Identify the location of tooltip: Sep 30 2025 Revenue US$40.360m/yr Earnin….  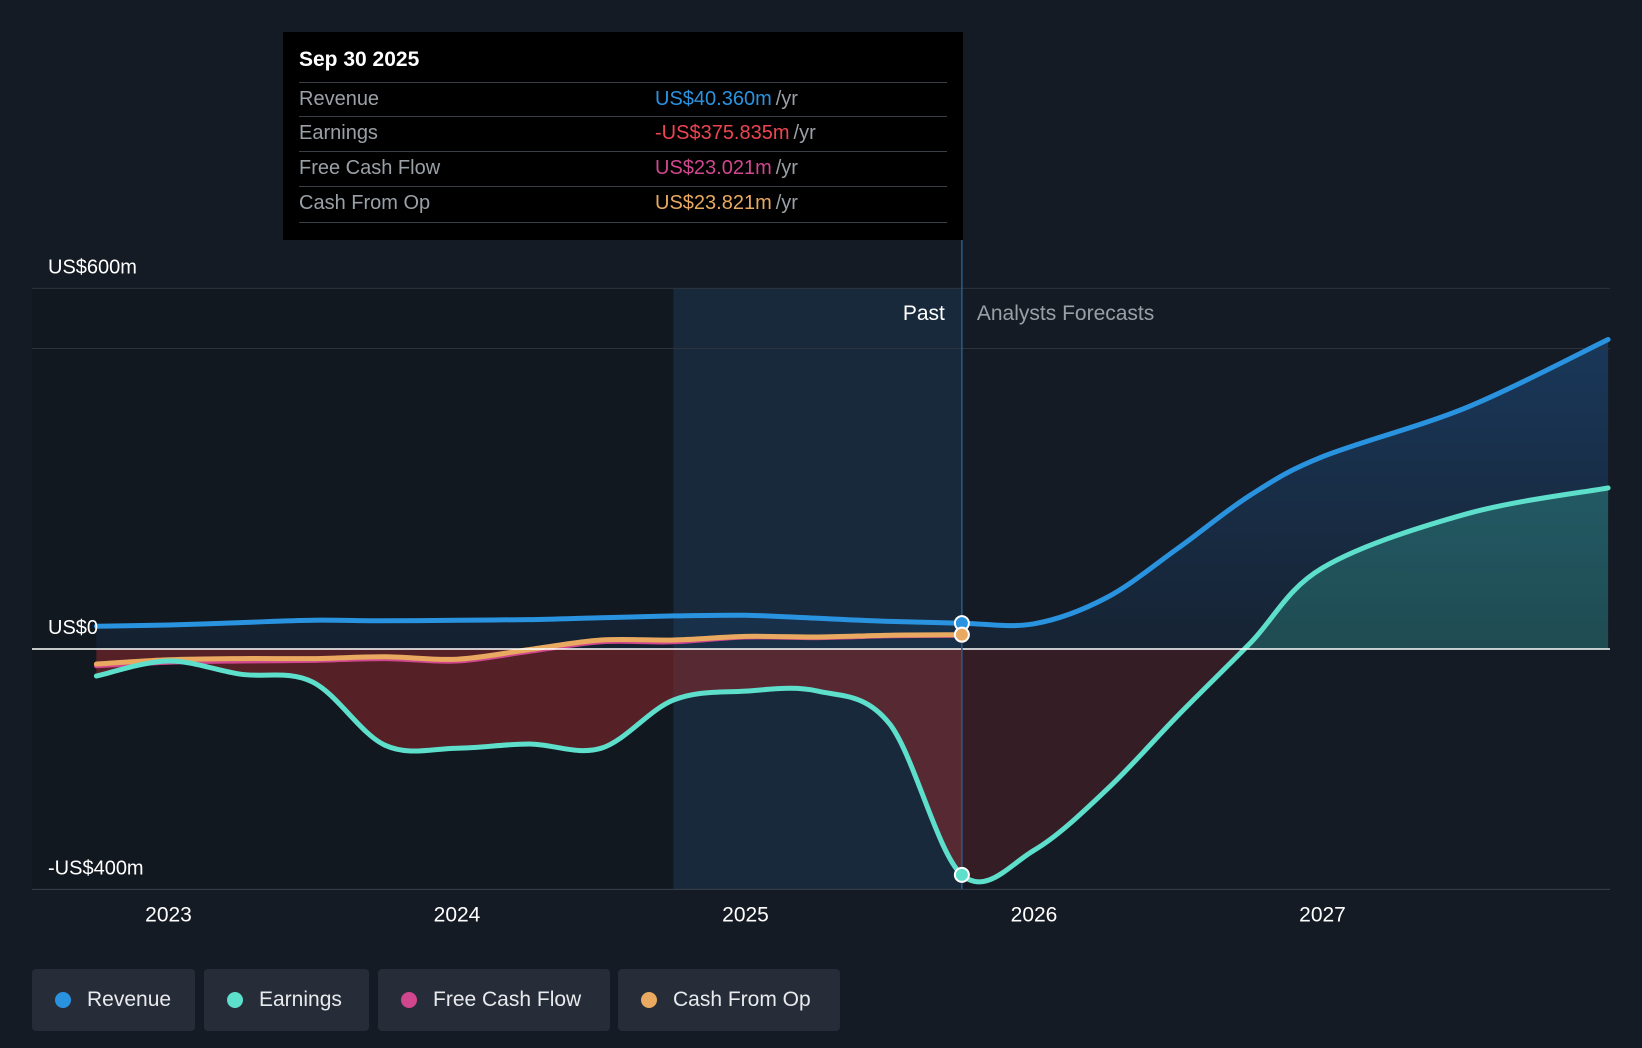
(623, 136).